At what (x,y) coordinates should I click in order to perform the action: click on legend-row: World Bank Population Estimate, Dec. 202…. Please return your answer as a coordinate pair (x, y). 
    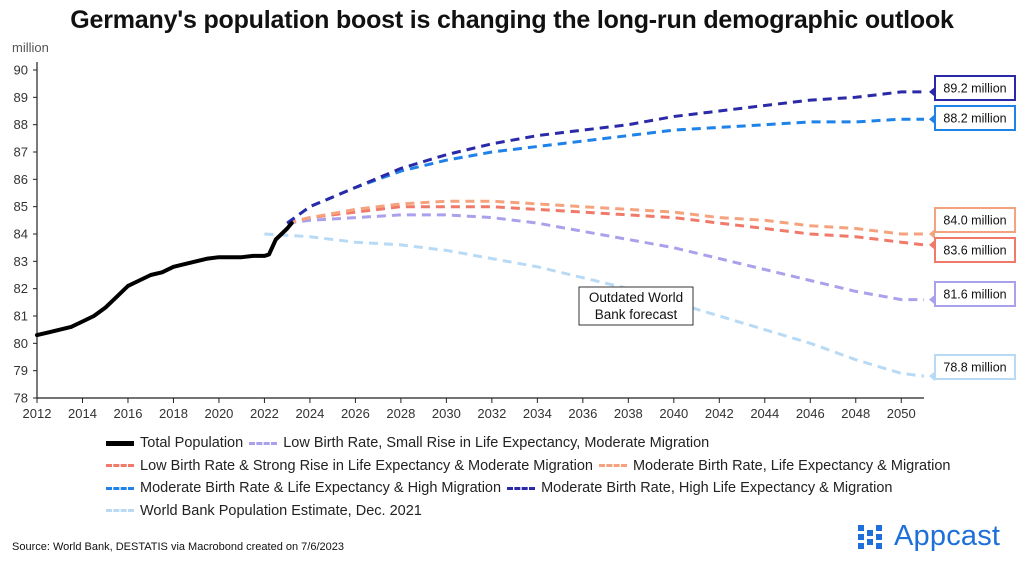
    Looking at the image, I should click on (536, 511).